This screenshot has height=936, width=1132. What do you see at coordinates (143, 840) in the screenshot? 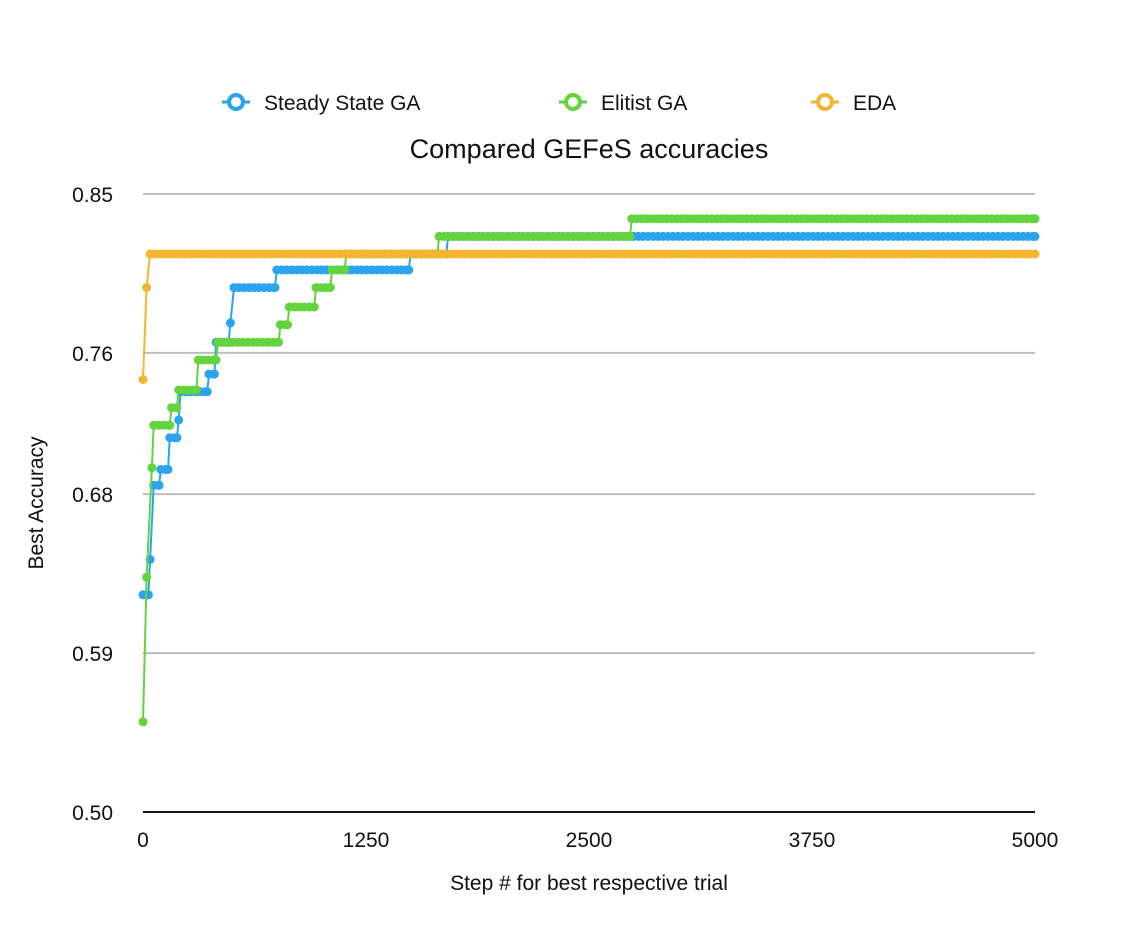
I see `x-tick-label: 0` at bounding box center [143, 840].